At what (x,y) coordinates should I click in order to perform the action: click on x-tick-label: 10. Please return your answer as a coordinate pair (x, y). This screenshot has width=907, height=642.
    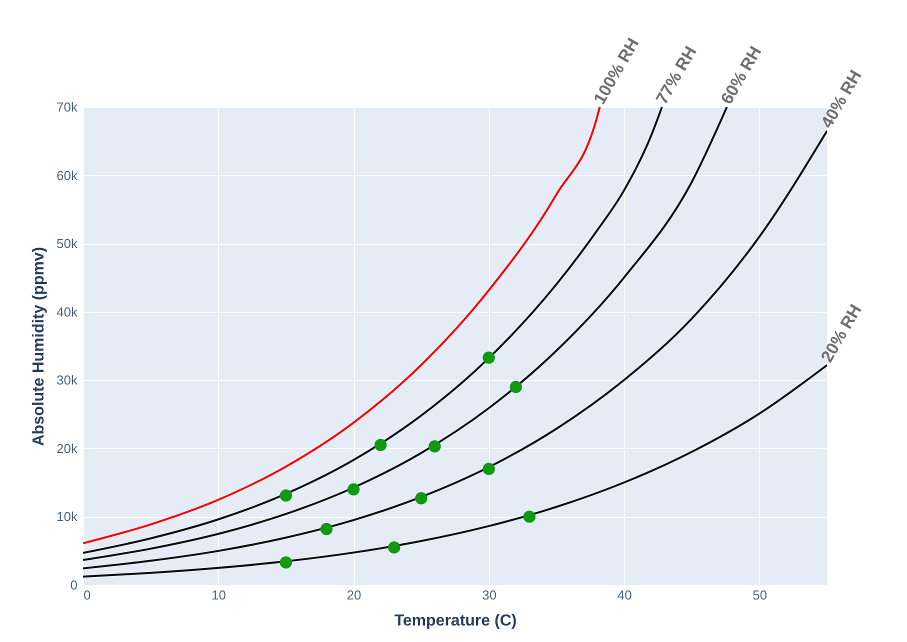
    Looking at the image, I should click on (219, 595).